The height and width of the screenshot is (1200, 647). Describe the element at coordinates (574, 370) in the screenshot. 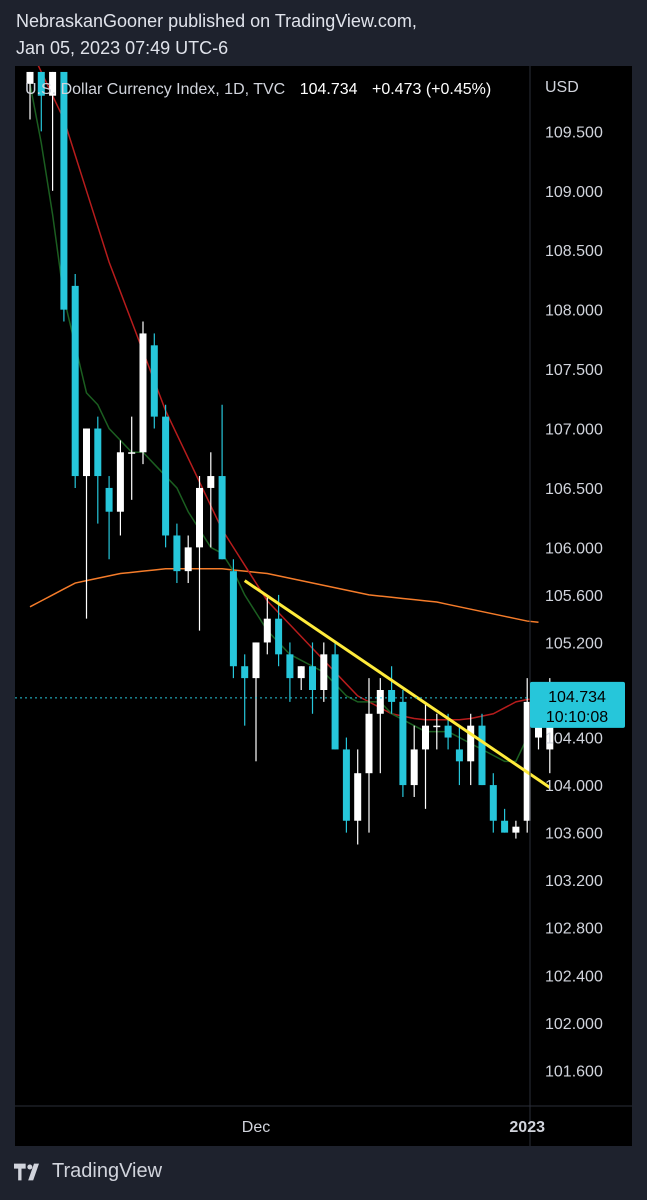

I see `y-tick-label: 107.500` at that location.